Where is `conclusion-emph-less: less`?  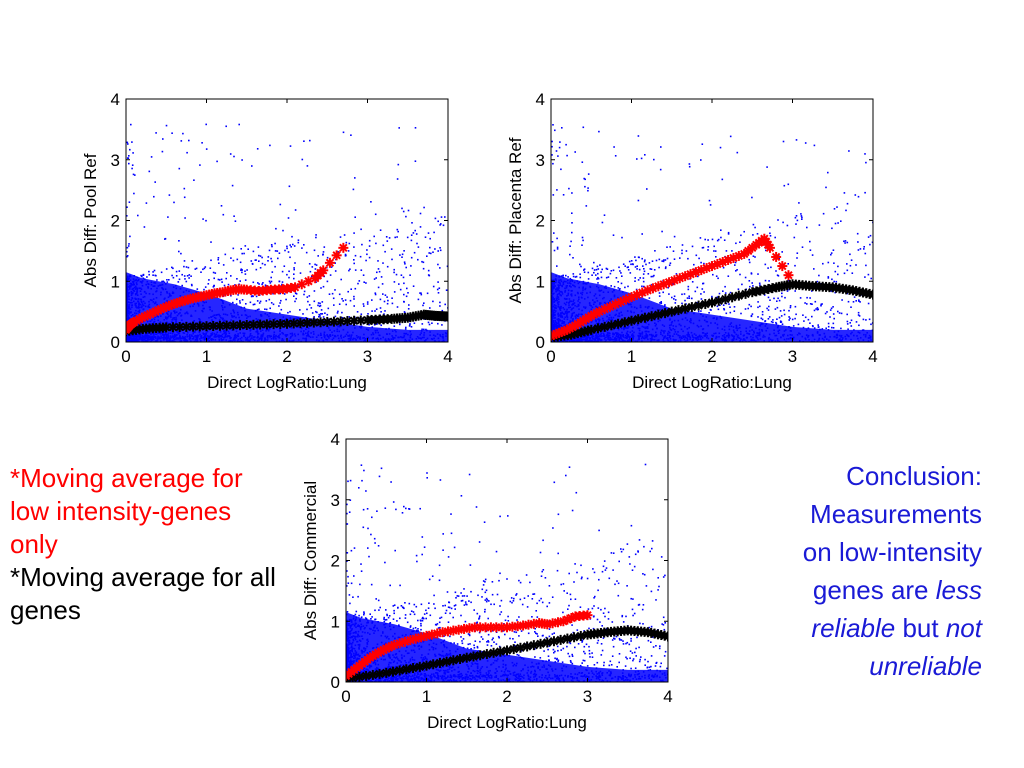
conclusion-emph-less: less is located at coordinates (958, 590).